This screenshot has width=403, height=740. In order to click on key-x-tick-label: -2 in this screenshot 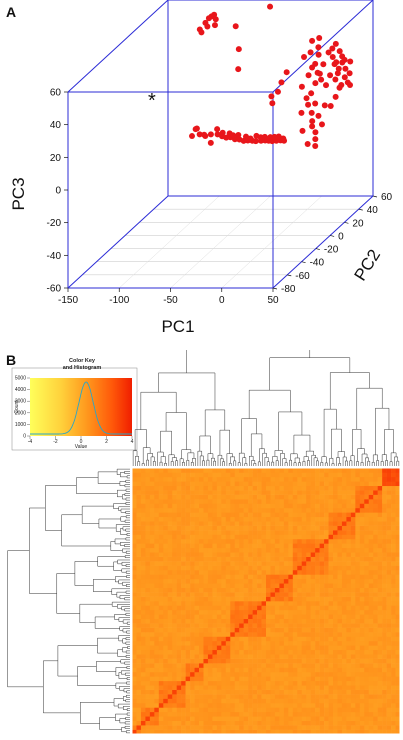, I will do `click(55, 442)`.